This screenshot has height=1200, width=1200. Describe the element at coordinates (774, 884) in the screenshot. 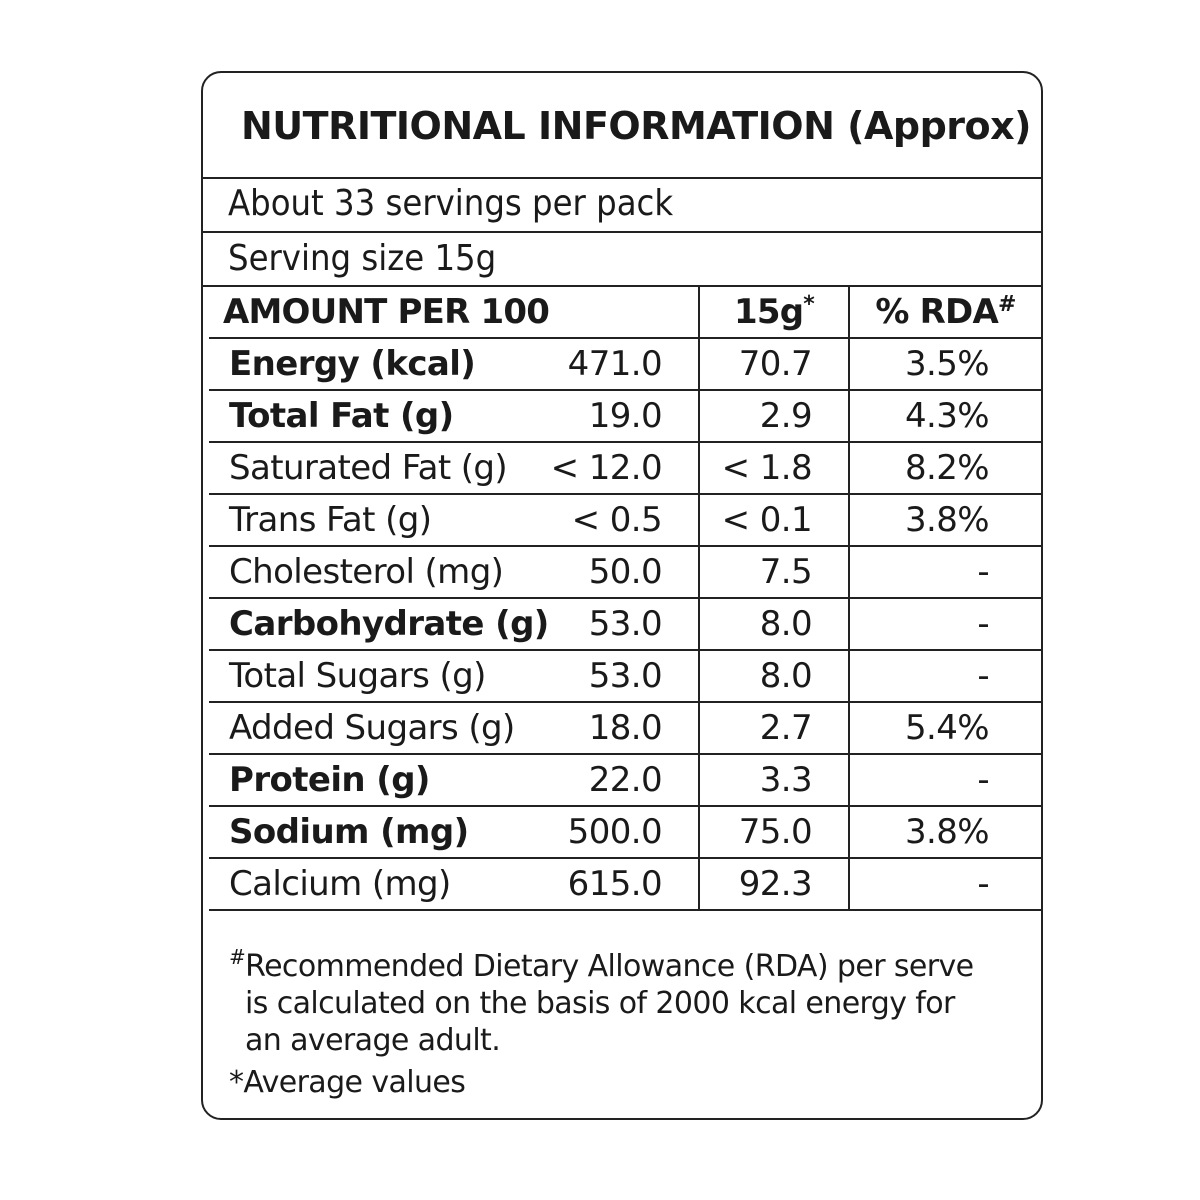

I see `value-per-serving: 92.3` at that location.